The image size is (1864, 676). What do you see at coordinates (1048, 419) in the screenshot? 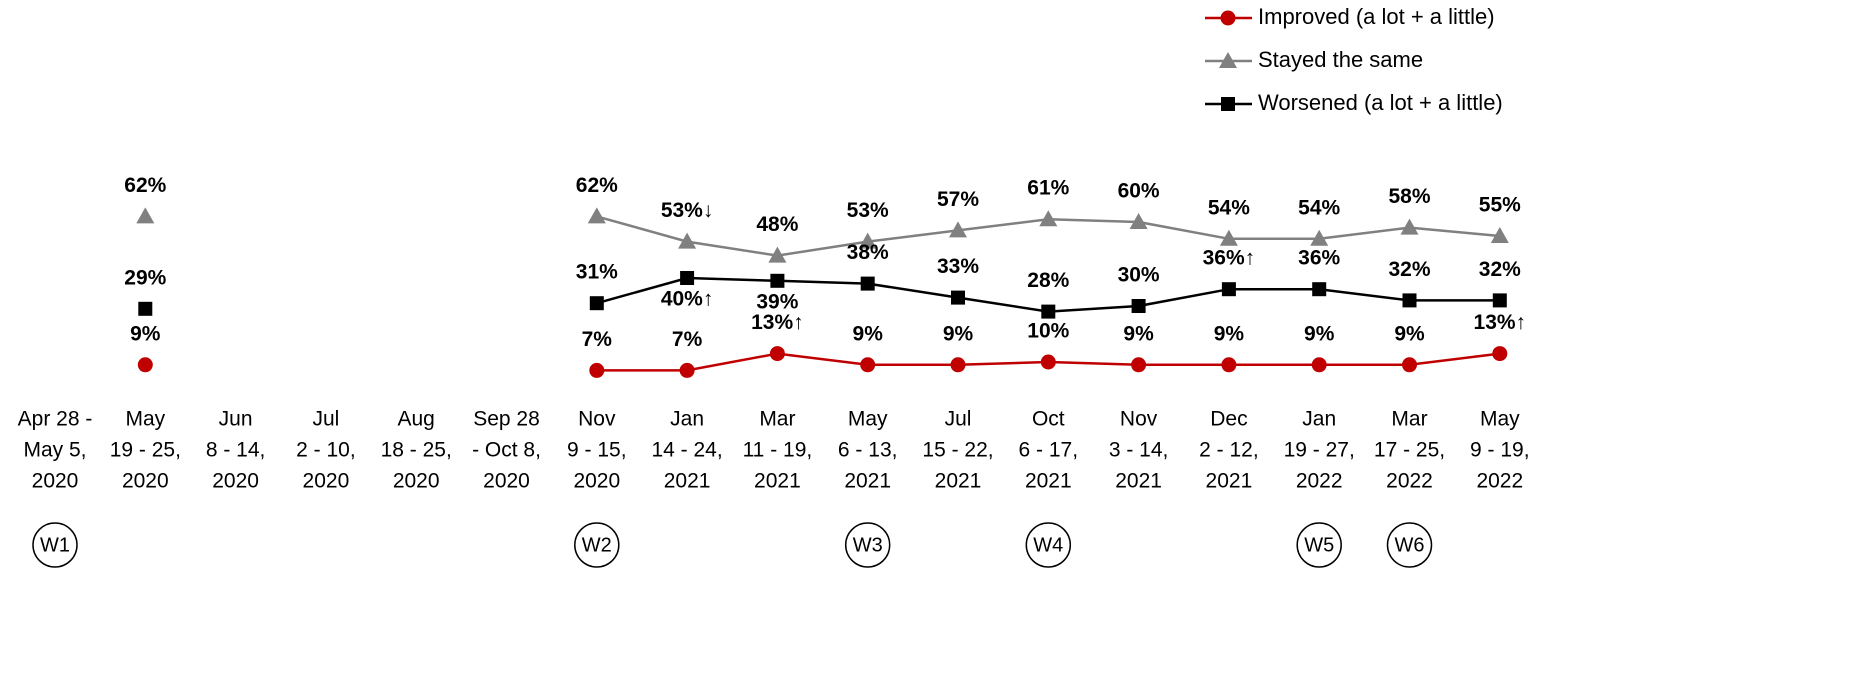
I see `x-tick-label: Oct` at bounding box center [1048, 419].